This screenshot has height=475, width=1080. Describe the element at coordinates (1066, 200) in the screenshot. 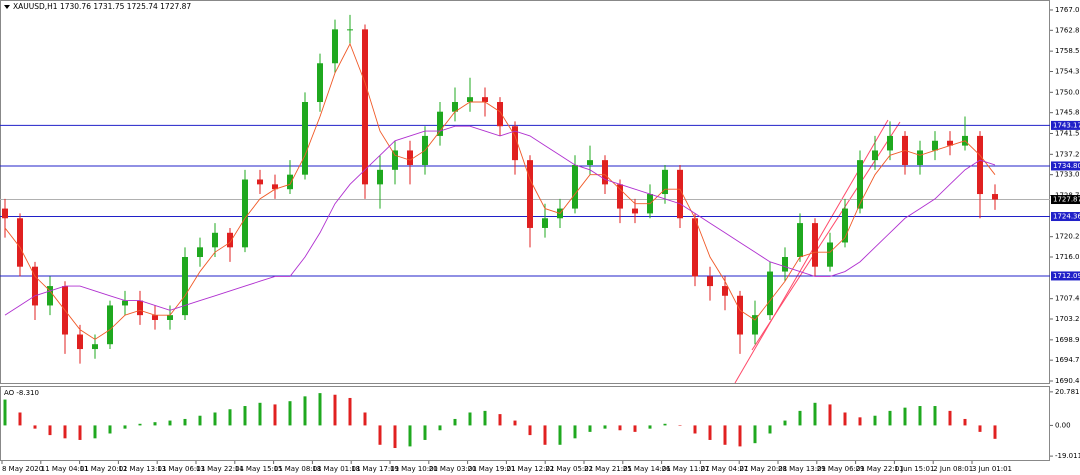

I see `level-label: 1727.87` at that location.